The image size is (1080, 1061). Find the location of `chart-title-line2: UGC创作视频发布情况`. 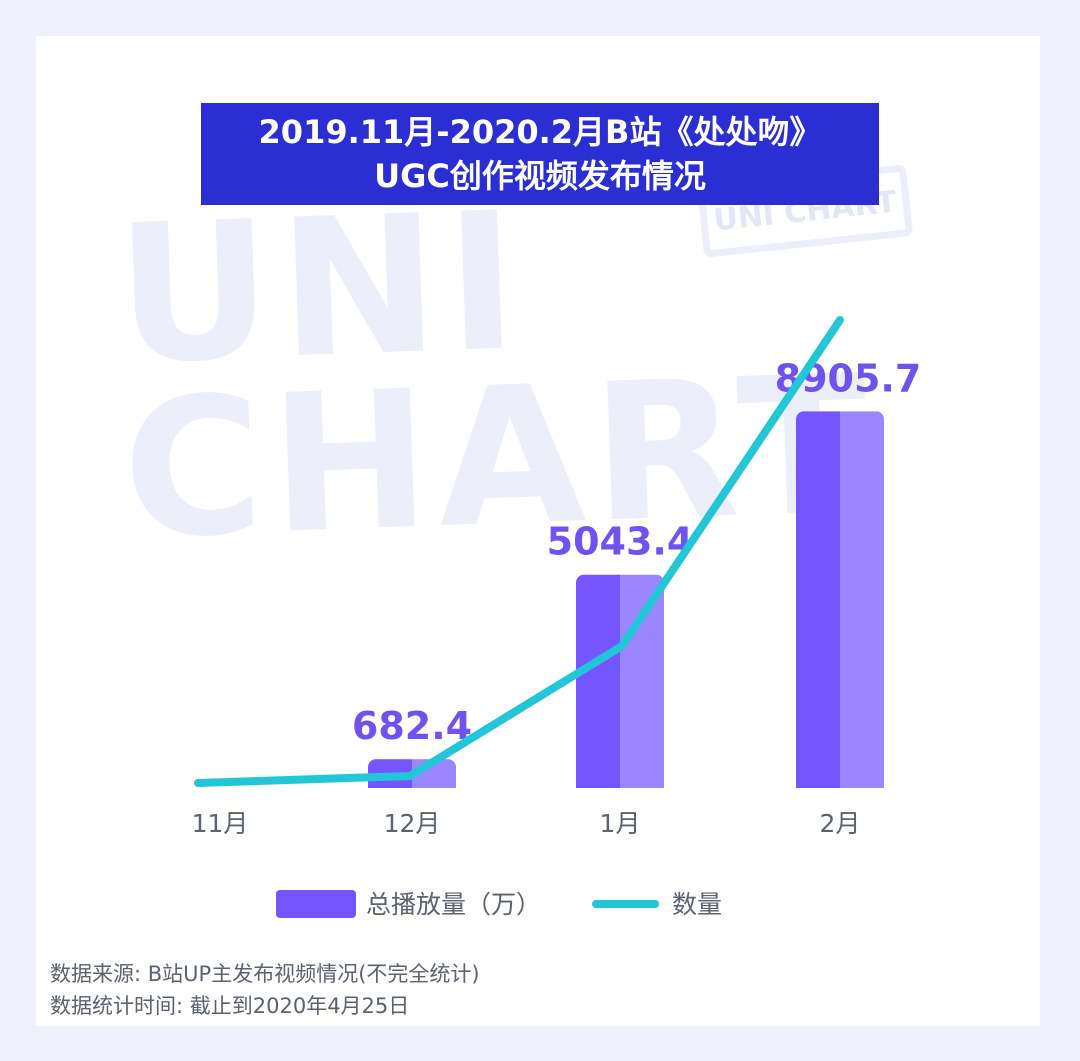

chart-title-line2: UGC创作视频发布情况 is located at coordinates (540, 176).